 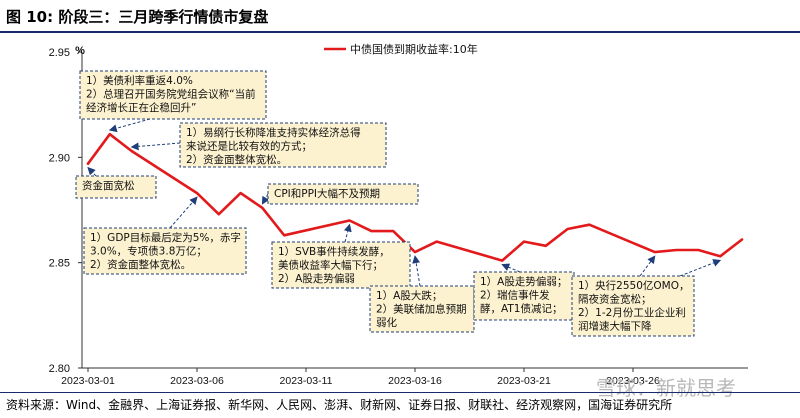 I want to click on annotation-text: 1）A股大跌；, so click(x=409, y=295).